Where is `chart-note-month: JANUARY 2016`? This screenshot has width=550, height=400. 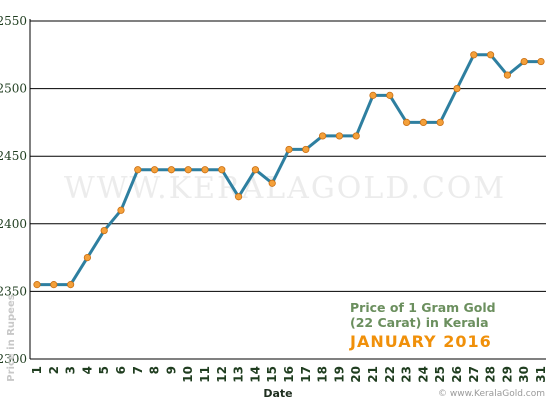 chart-note-month: JANUARY 2016 is located at coordinates (420, 341).